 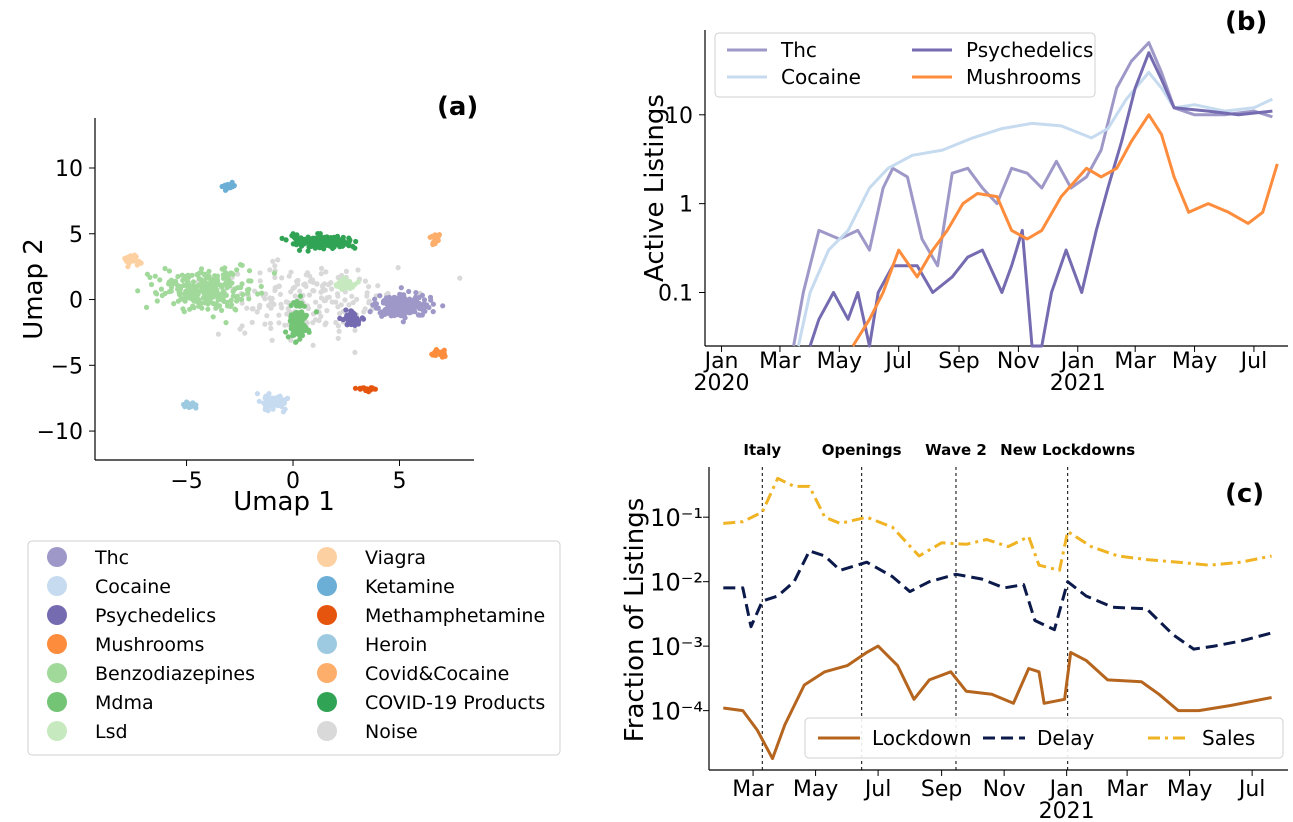 I want to click on c-line-delay, so click(x=997, y=600).